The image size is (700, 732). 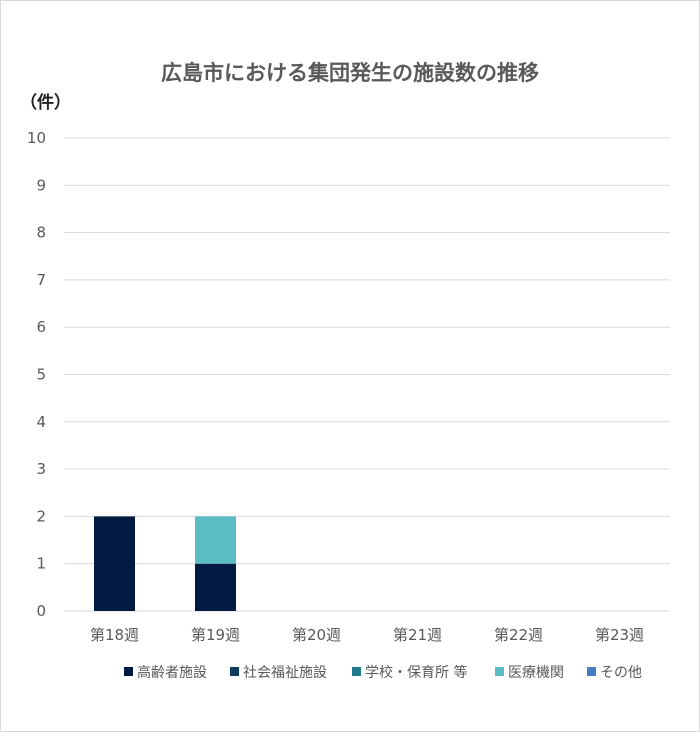 I want to click on y-tick-label: 9, so click(x=41, y=185).